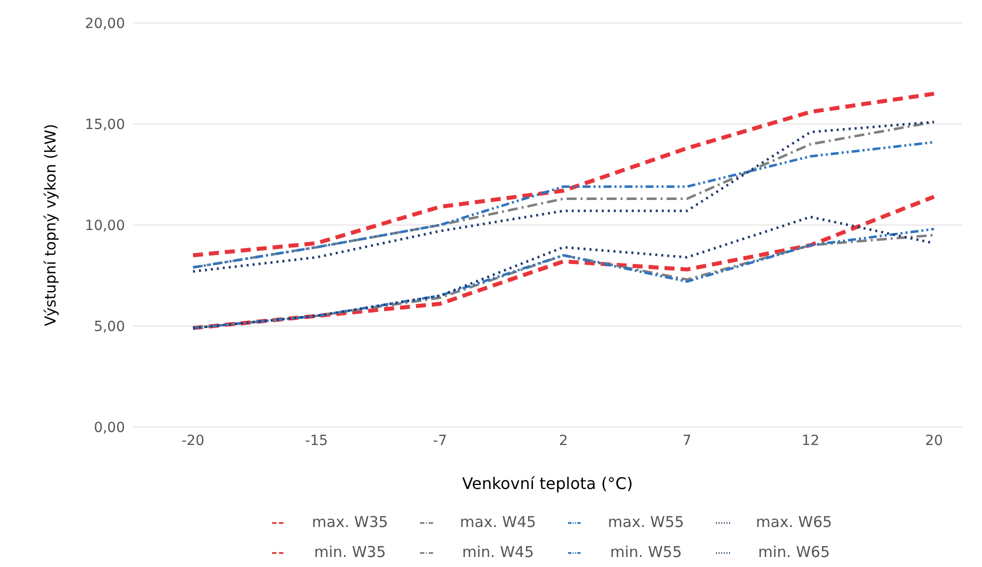 Image resolution: width=982 pixels, height=567 pixels. Describe the element at coordinates (350, 552) in the screenshot. I see `legend-label: min. W35` at that location.